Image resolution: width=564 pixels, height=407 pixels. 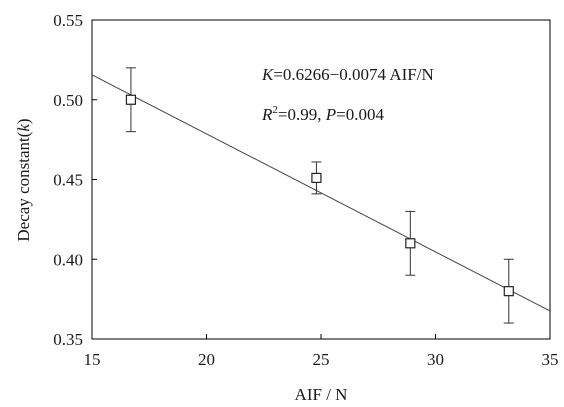 I want to click on y-axis-title: Decay constant(k), so click(x=23, y=179).